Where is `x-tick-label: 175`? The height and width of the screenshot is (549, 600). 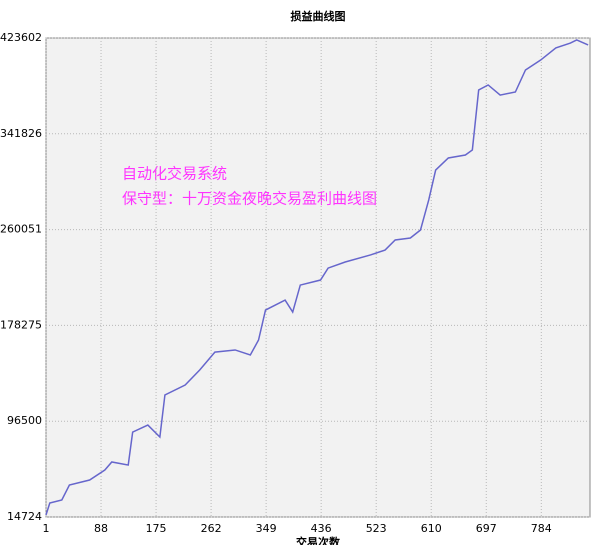
x-tick-label: 175 is located at coordinates (156, 528).